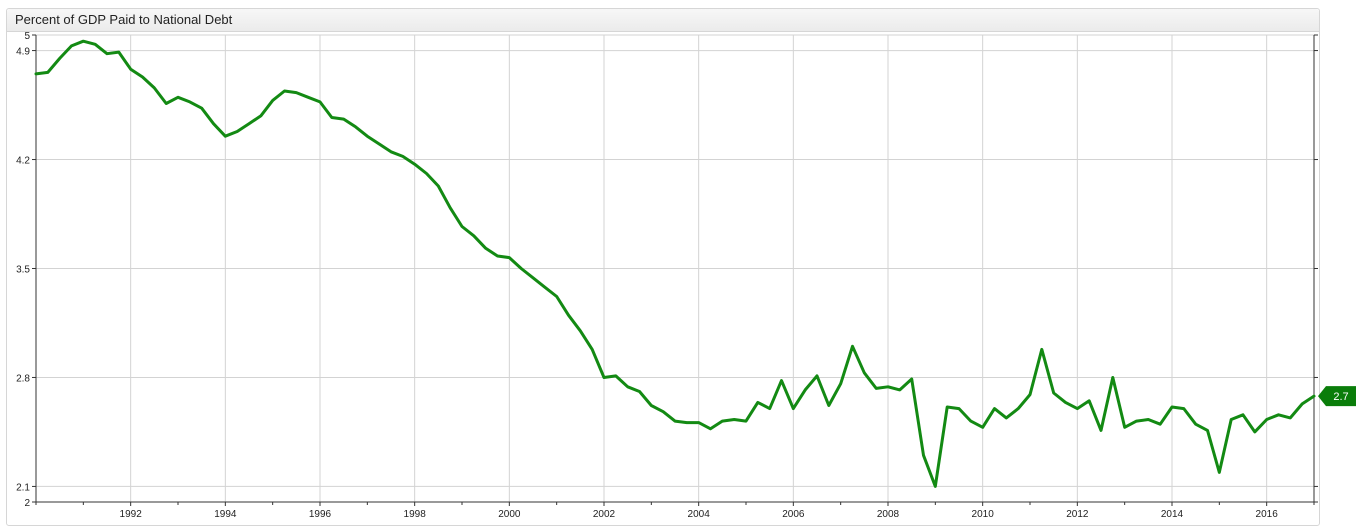  I want to click on y-tick-label: 2, so click(27, 503).